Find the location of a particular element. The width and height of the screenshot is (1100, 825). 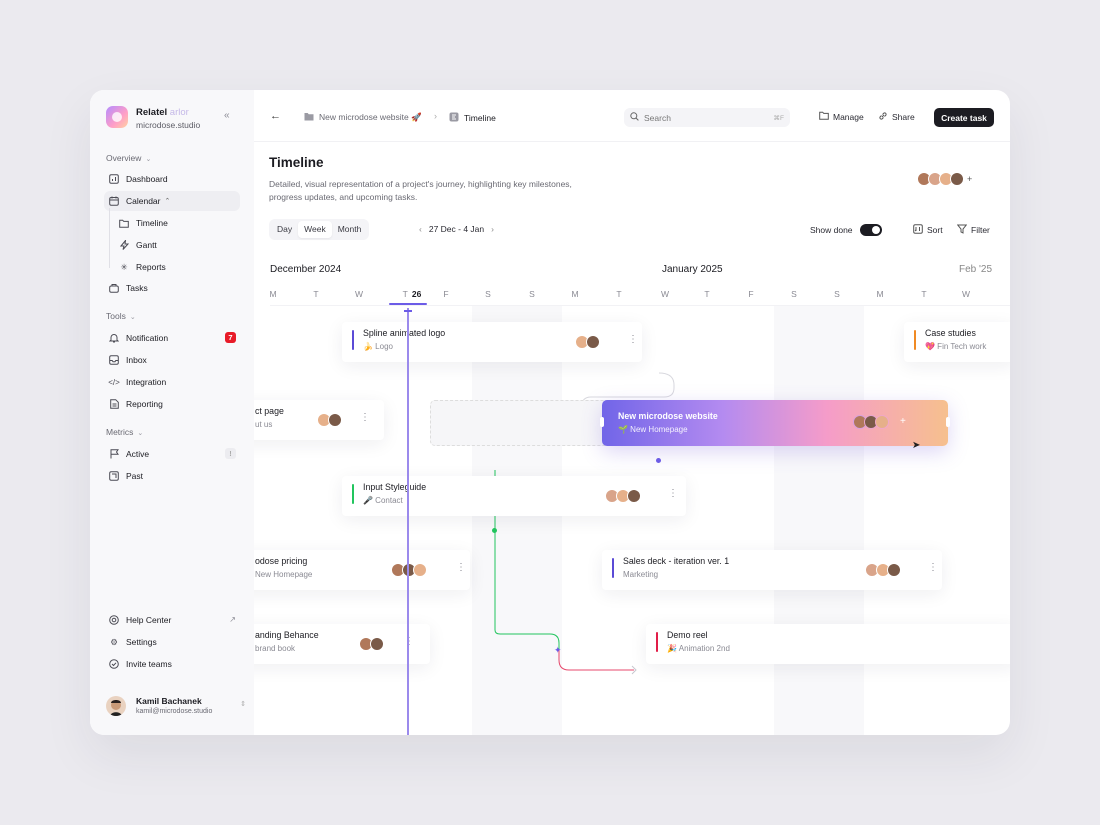

task-card: ct page ut us ⋮ is located at coordinates (319, 420).